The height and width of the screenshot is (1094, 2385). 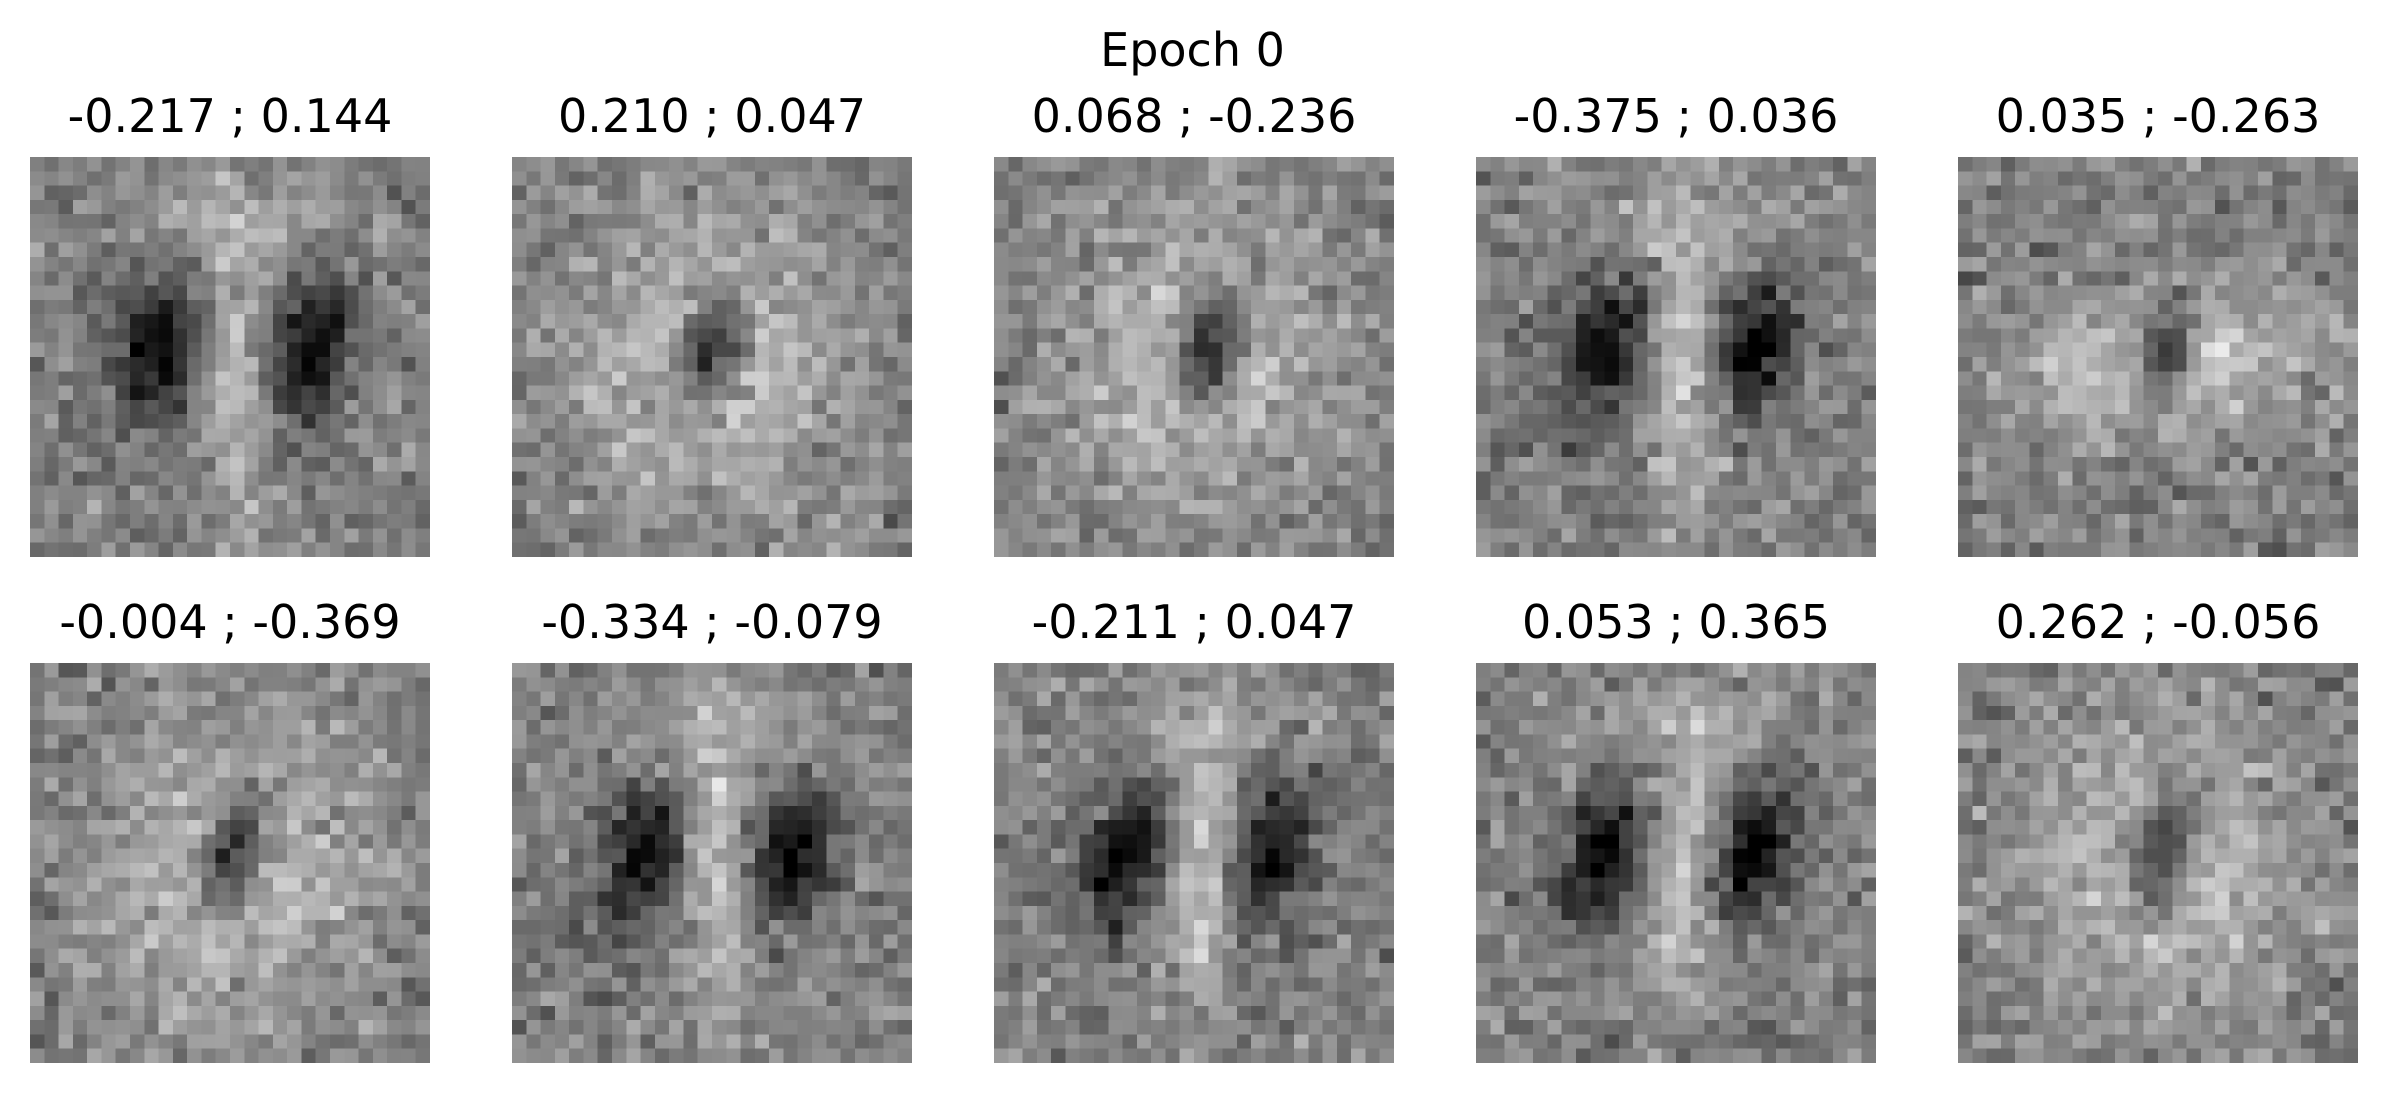 I want to click on panel-5: 0.035 ; -0.263, so click(x=2158, y=322).